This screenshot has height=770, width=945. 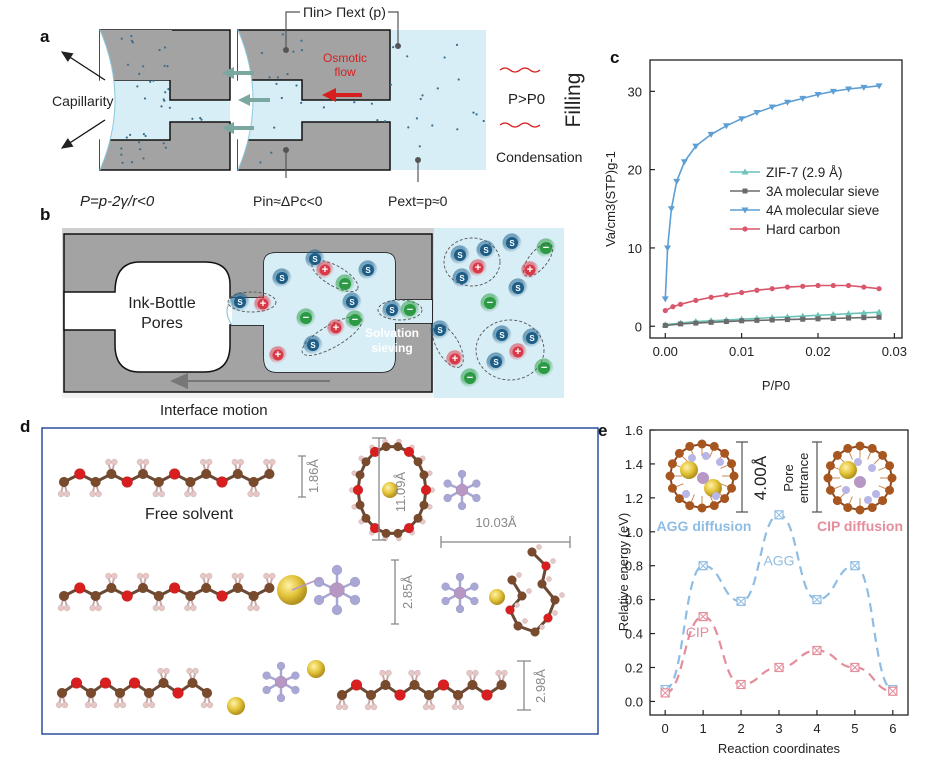 What do you see at coordinates (634, 701) in the screenshot?
I see `y-tick-label: 0.0` at bounding box center [634, 701].